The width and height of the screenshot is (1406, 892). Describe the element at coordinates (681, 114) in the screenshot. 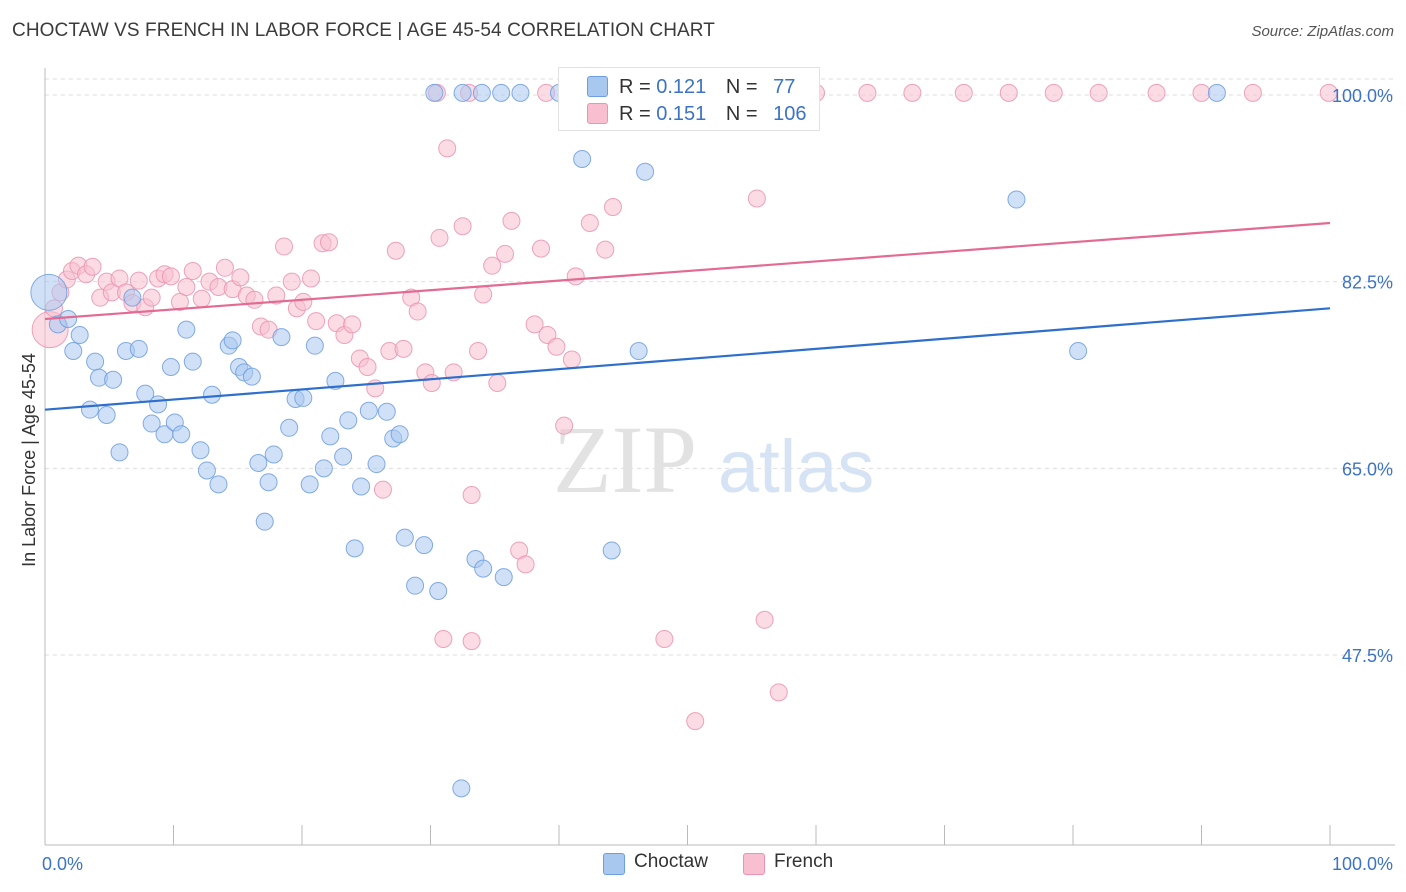

I see `french-r-value: 0.151` at that location.